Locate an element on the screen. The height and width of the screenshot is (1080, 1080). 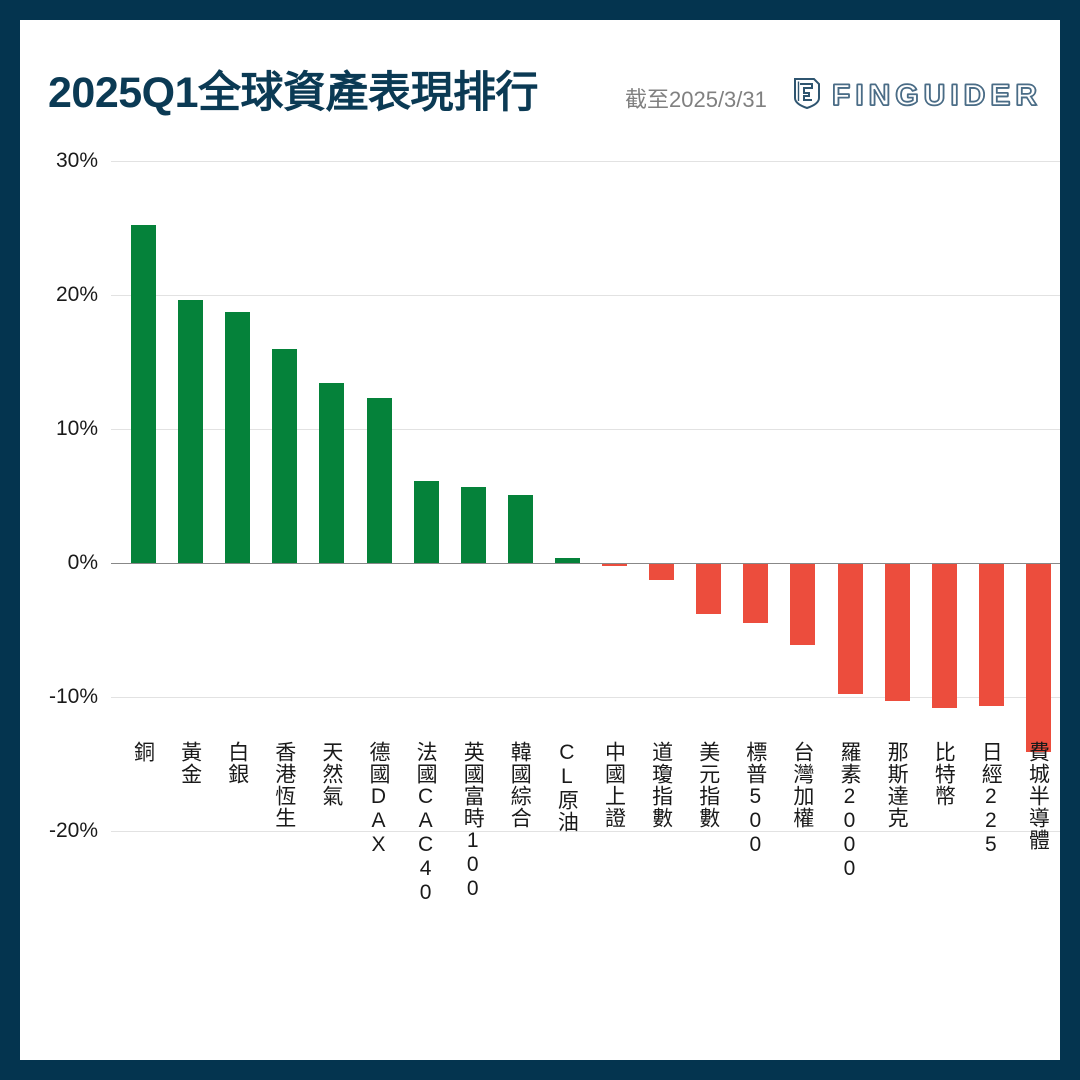
x-axis-tick-label: 羅素2000 is located at coordinates (849, 811).